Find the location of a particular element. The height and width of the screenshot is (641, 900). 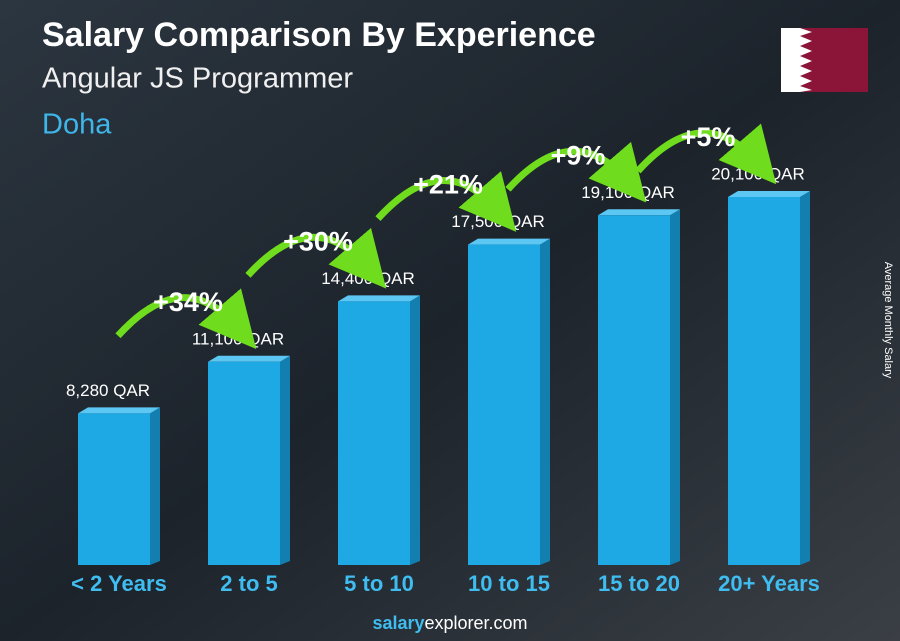

x-tick-label: 2 to 5 is located at coordinates (248, 583).